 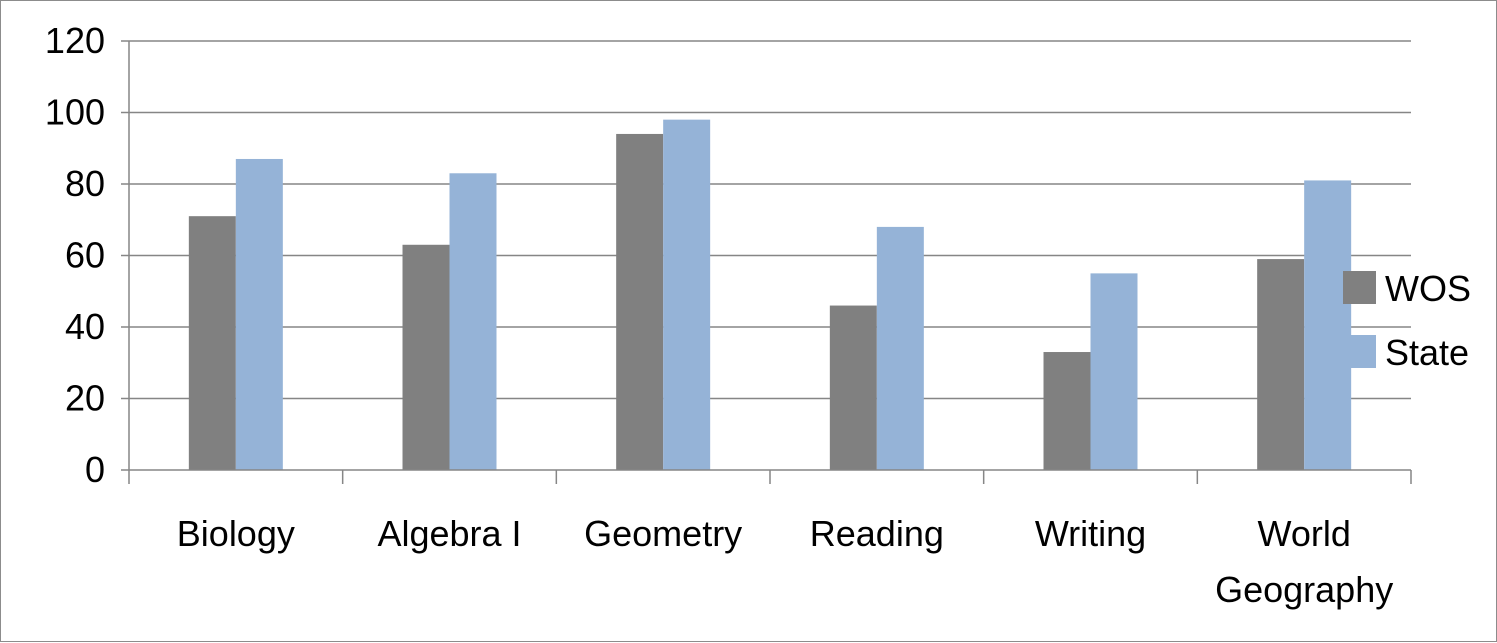 What do you see at coordinates (75, 112) in the screenshot?
I see `y-tick-label: 100` at bounding box center [75, 112].